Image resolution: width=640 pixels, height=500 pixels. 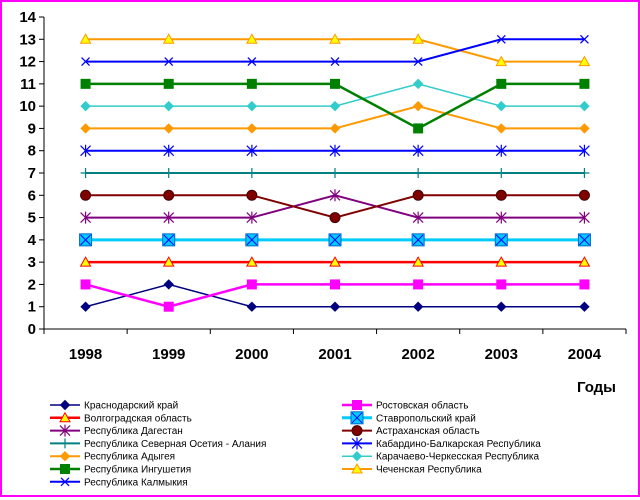 I want to click on x-tick-label: 2001, so click(x=334, y=354).